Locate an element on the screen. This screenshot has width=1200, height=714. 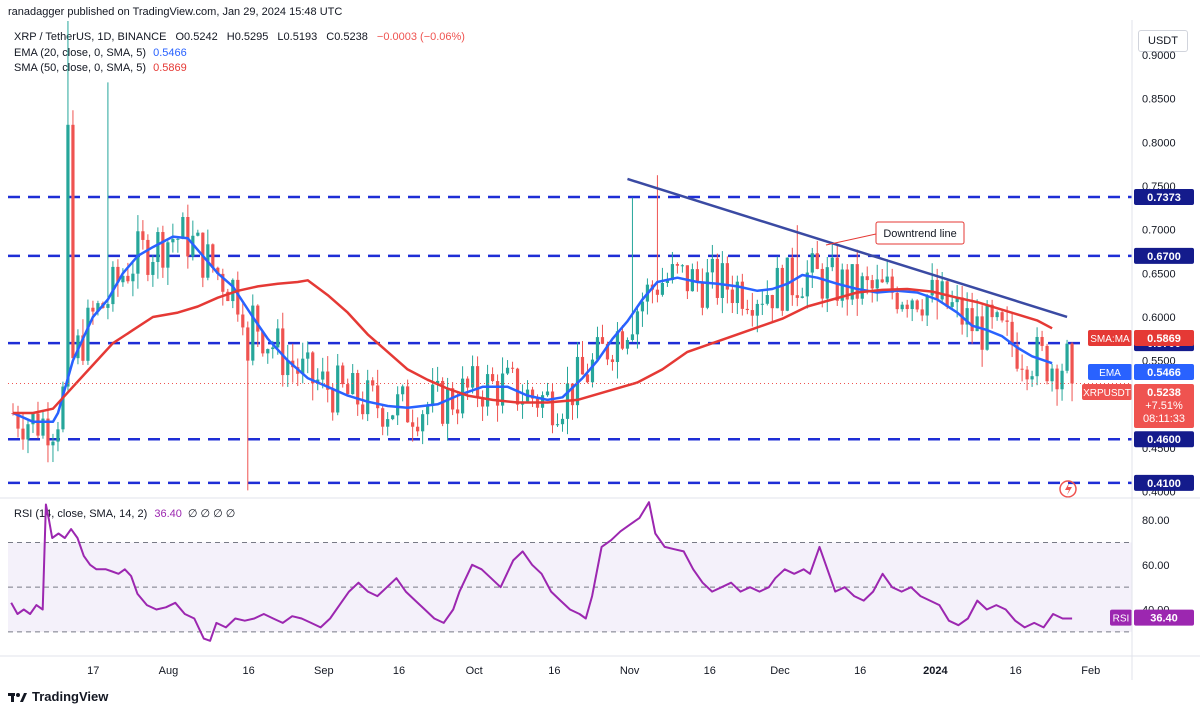
ohlc-close: C0.5238 is located at coordinates (347, 37).